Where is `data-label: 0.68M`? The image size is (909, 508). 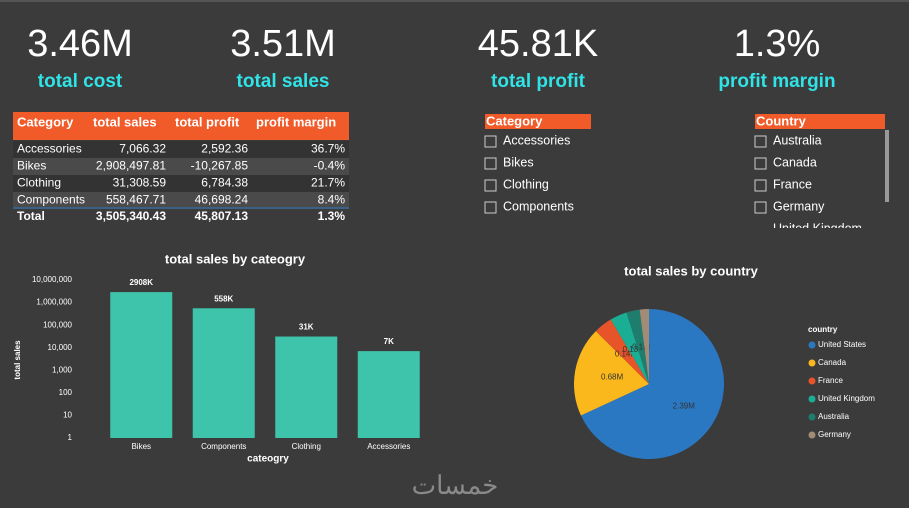 data-label: 0.68M is located at coordinates (612, 377).